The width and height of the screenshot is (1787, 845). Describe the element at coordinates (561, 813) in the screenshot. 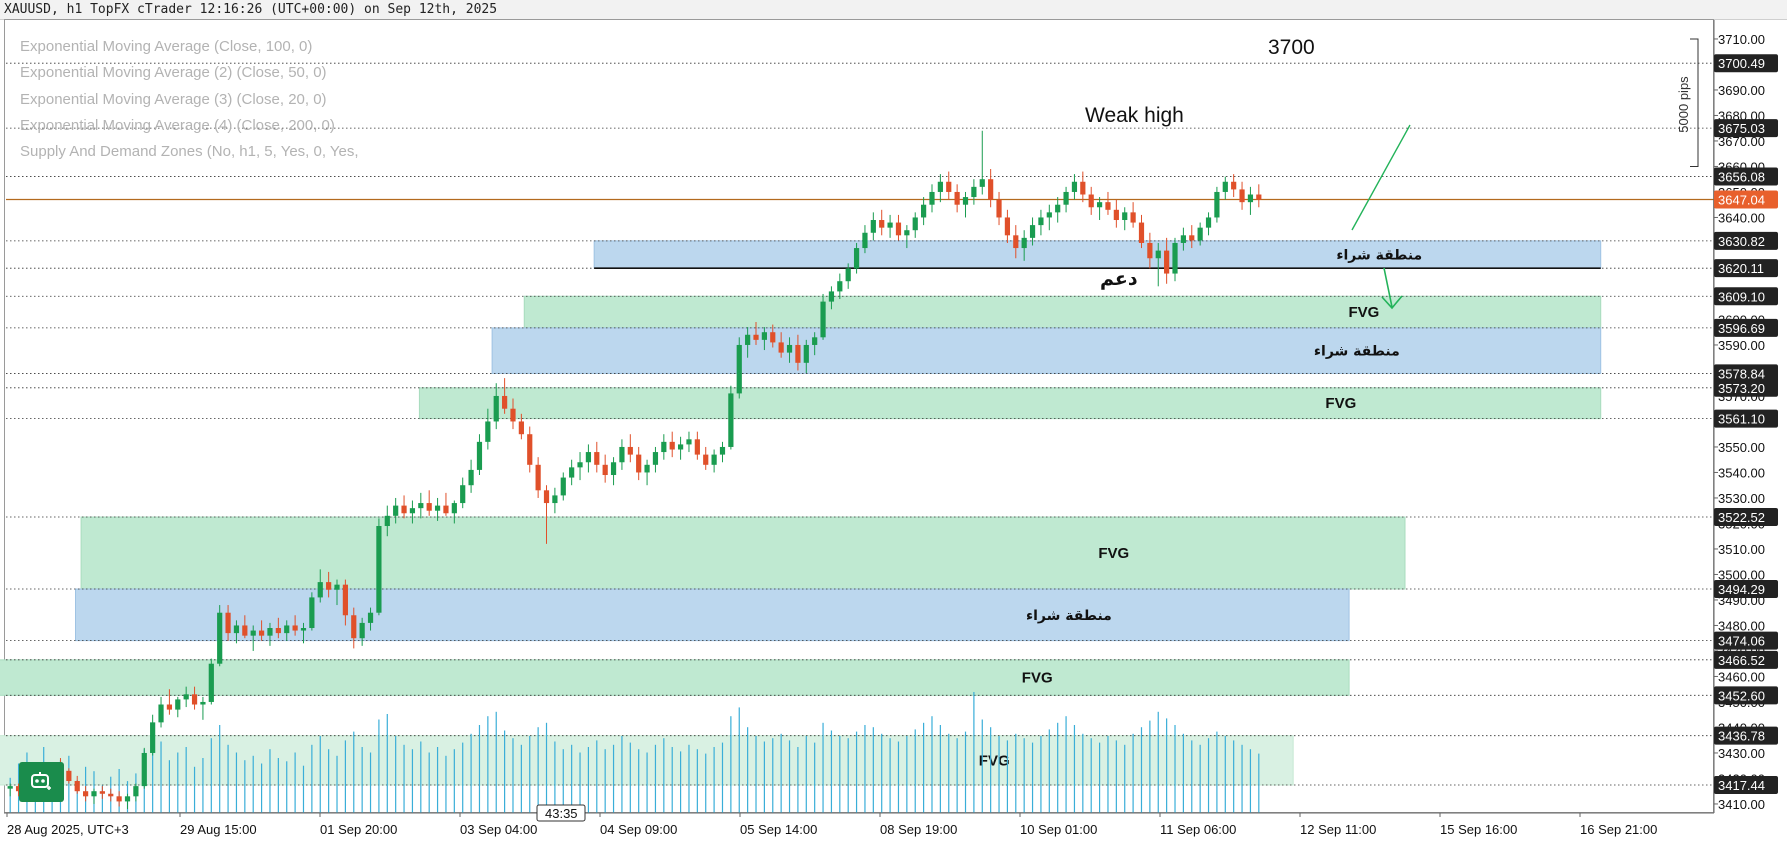

I see `countdown-label: 43:35` at that location.